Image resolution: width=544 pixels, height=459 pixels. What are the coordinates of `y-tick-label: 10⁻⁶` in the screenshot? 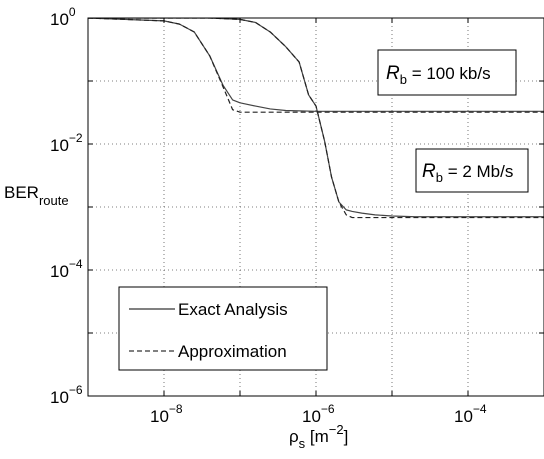 It's located at (66, 395).